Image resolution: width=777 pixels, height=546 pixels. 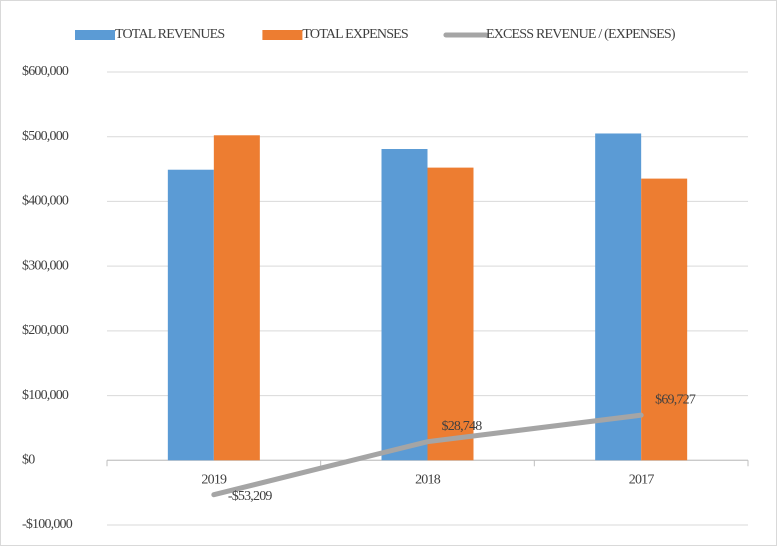 I want to click on y-tick-label: $0, so click(x=28, y=460).